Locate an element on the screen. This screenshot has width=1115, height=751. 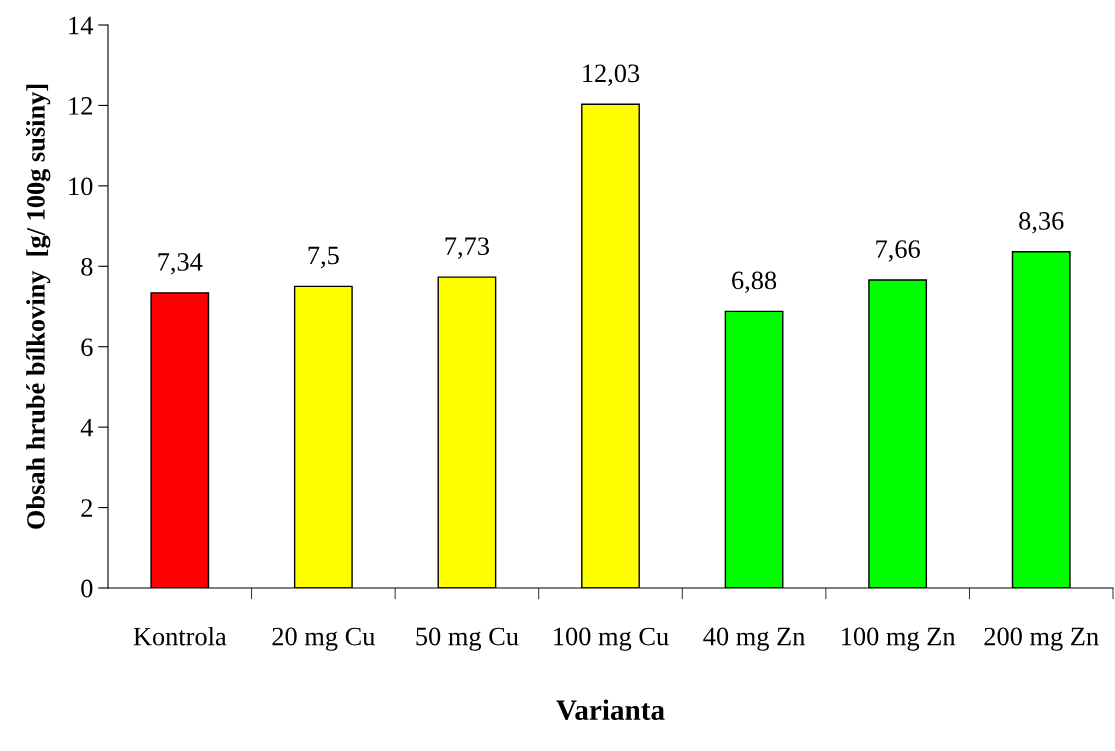
data-label: 6,88 is located at coordinates (754, 282).